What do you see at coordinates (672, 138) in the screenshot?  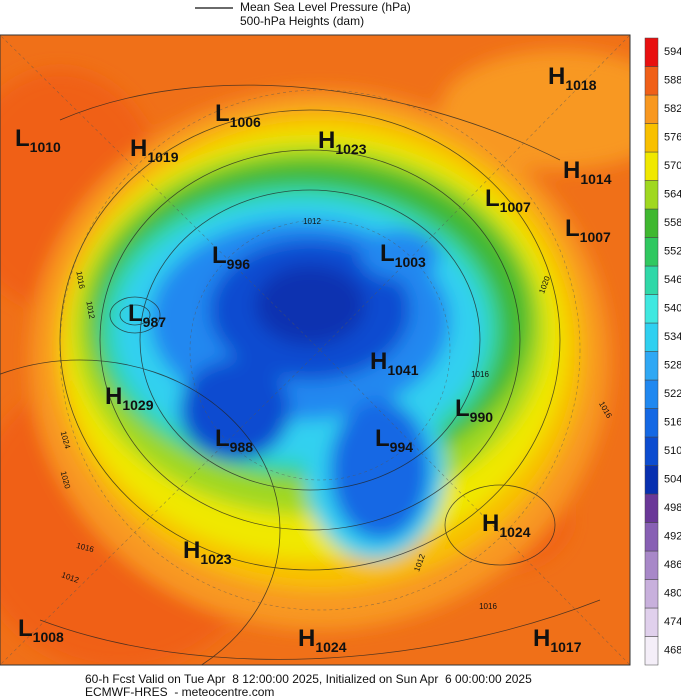 I see `colorbar-label: 576` at bounding box center [672, 138].